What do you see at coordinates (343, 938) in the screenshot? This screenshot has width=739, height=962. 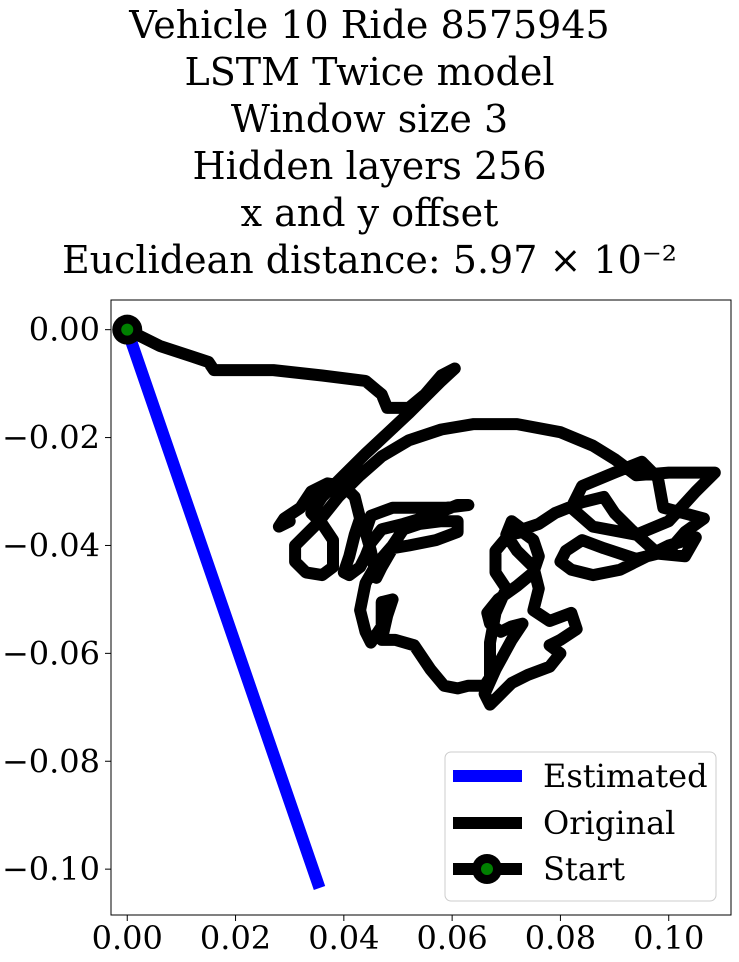 I see `x-tick-label: 0.04` at bounding box center [343, 938].